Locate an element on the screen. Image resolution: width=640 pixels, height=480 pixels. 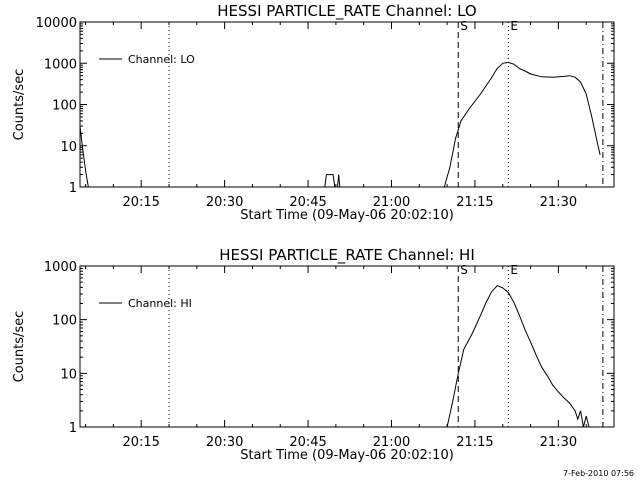
footer-timestamp: 7-Feb-2010 07:56 is located at coordinates (598, 473).